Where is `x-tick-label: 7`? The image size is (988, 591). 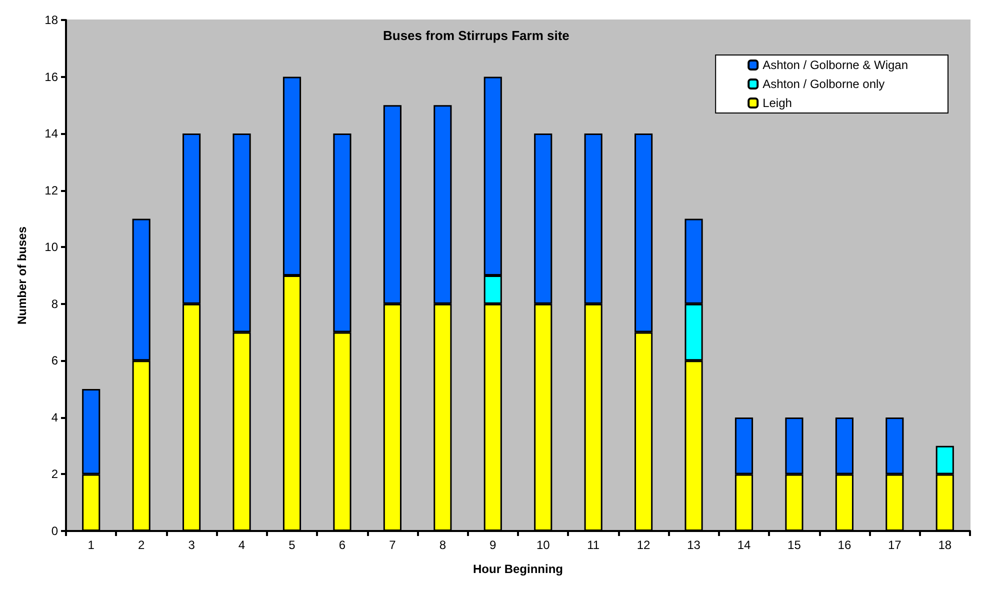
x-tick-label: 7 is located at coordinates (392, 545).